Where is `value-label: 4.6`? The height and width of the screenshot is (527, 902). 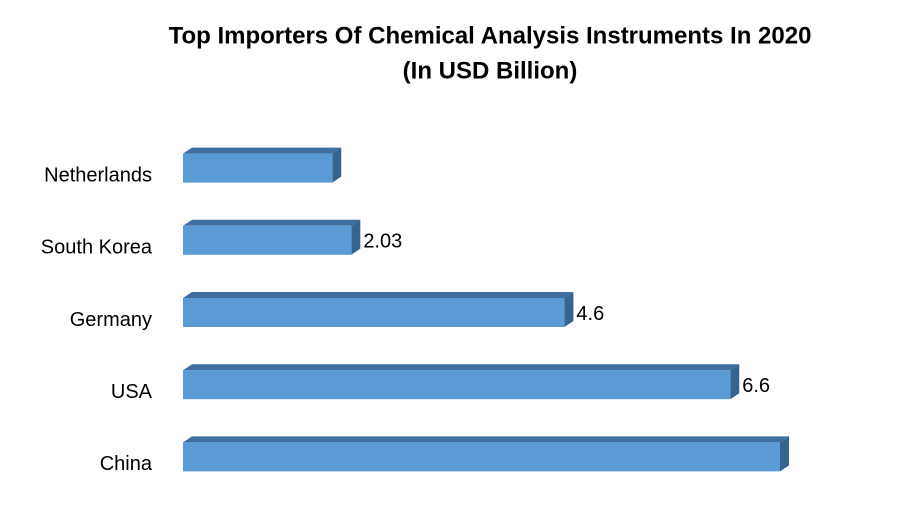
value-label: 4.6 is located at coordinates (590, 314).